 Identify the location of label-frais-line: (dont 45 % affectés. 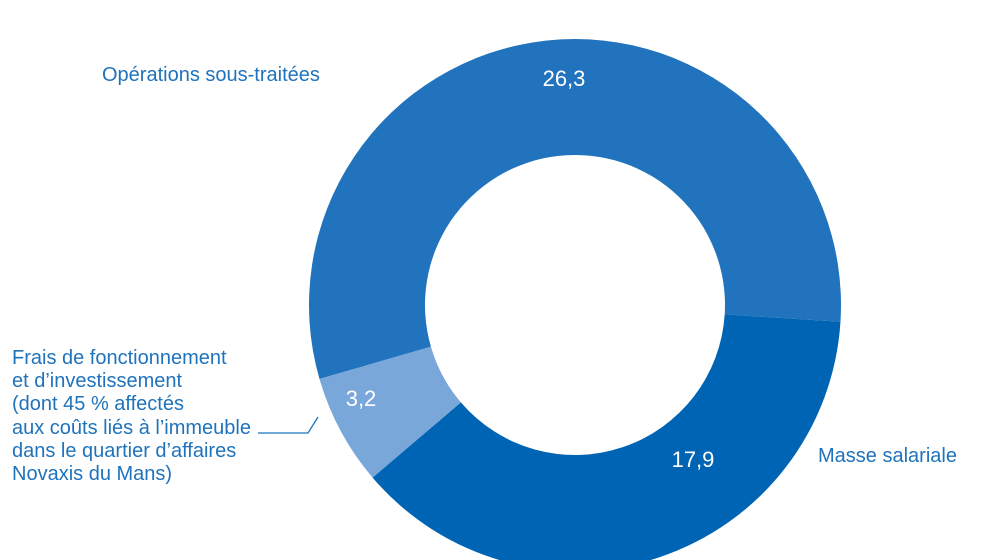
(98, 404).